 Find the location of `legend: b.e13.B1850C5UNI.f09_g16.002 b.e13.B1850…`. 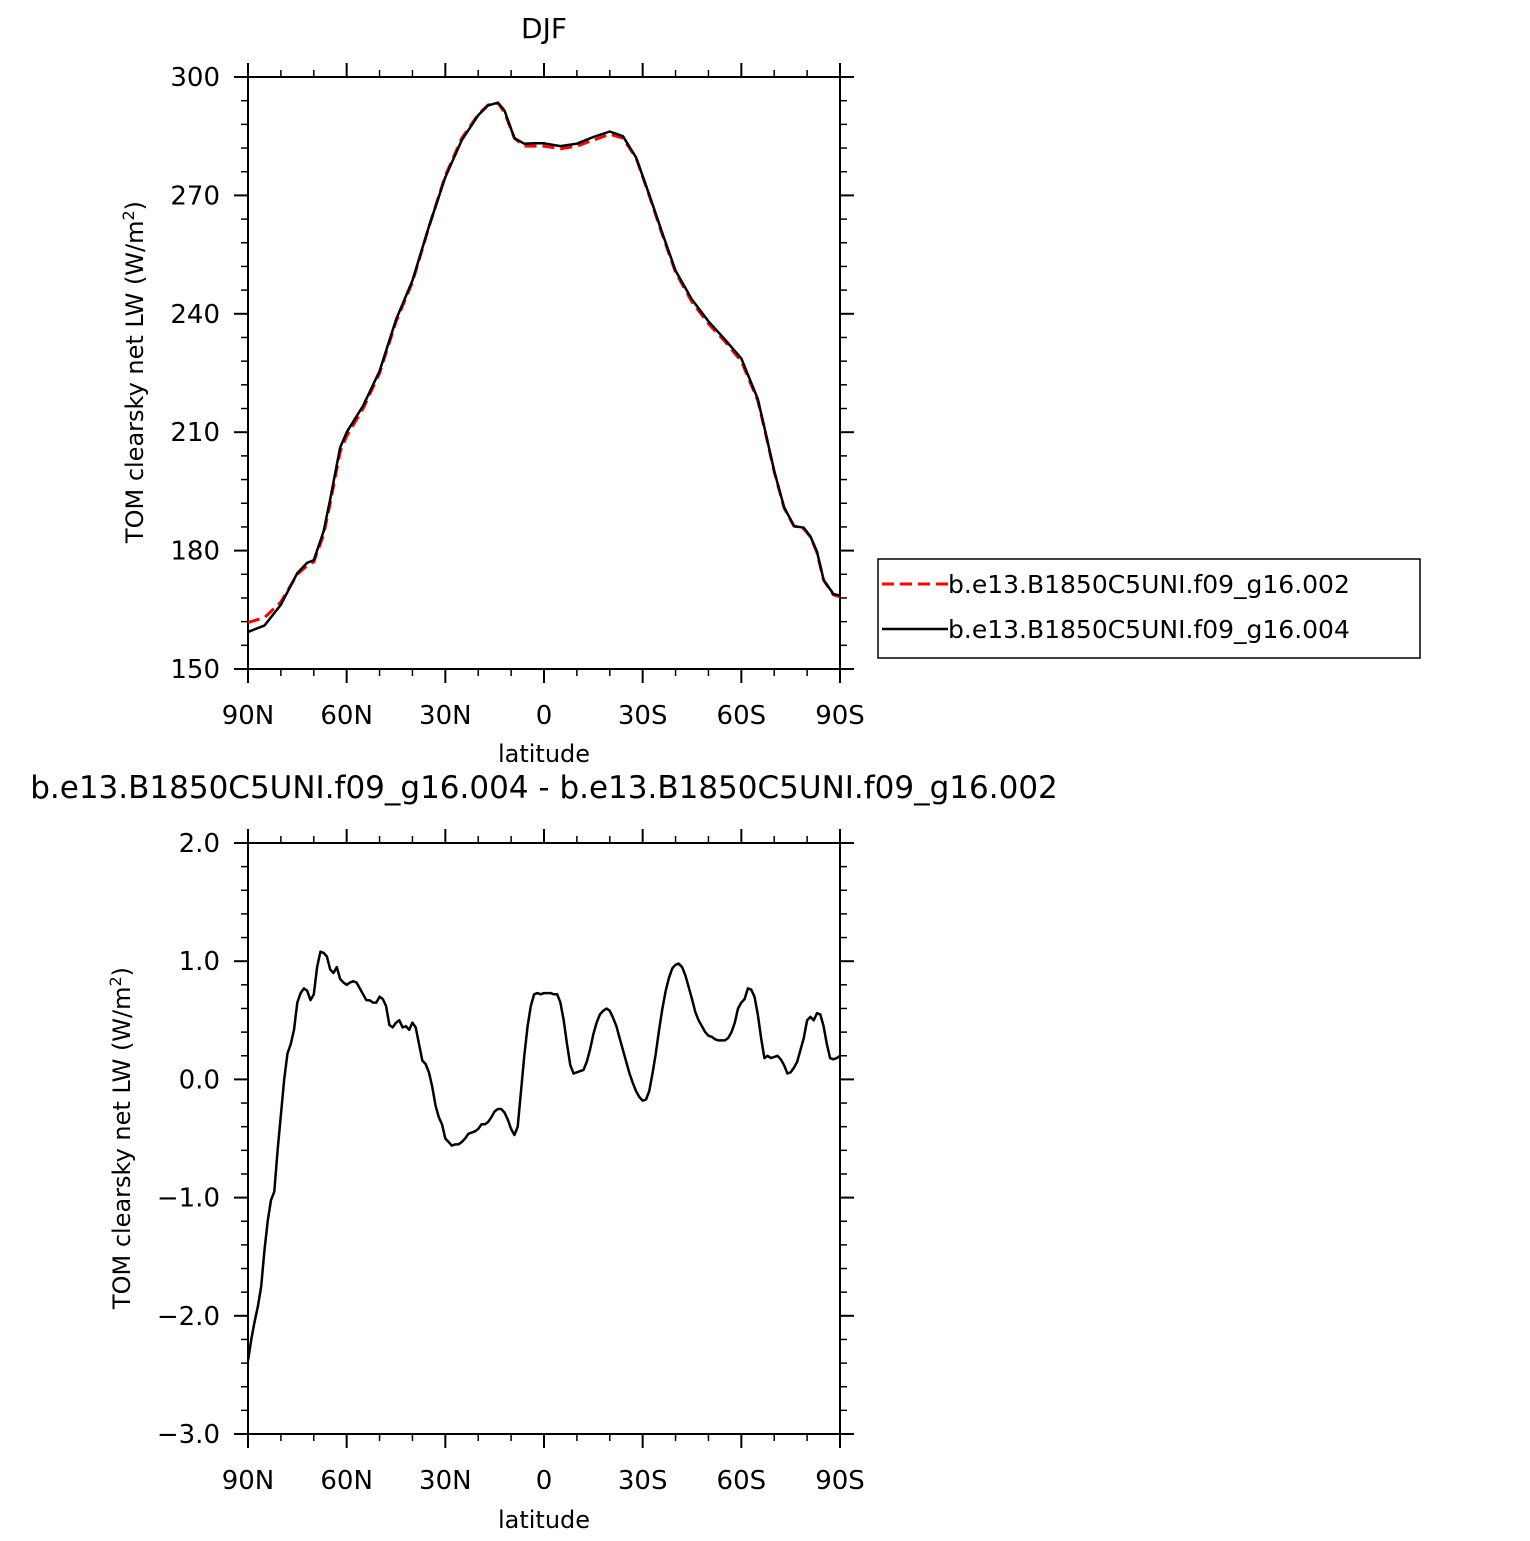

legend: b.e13.B1850C5UNI.f09_g16.002 b.e13.B1850… is located at coordinates (1149, 608).